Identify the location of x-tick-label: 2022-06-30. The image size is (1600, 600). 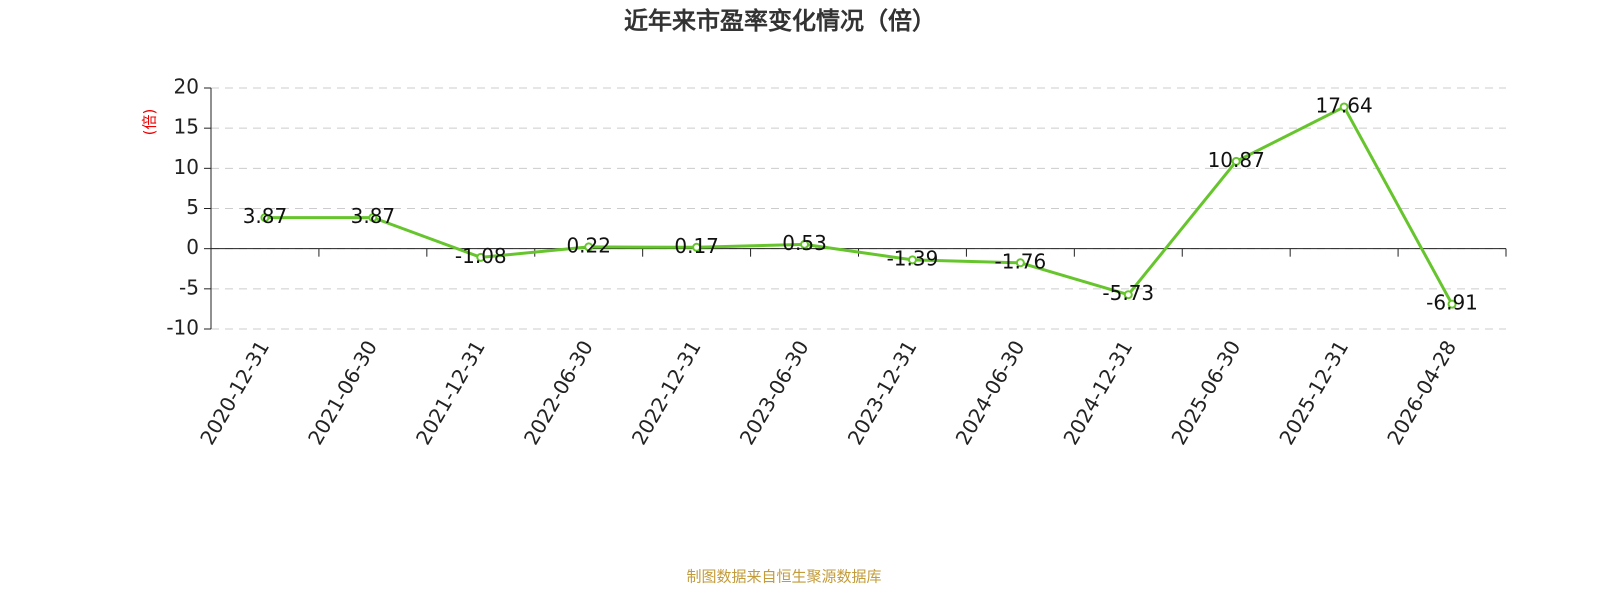
(558, 392).